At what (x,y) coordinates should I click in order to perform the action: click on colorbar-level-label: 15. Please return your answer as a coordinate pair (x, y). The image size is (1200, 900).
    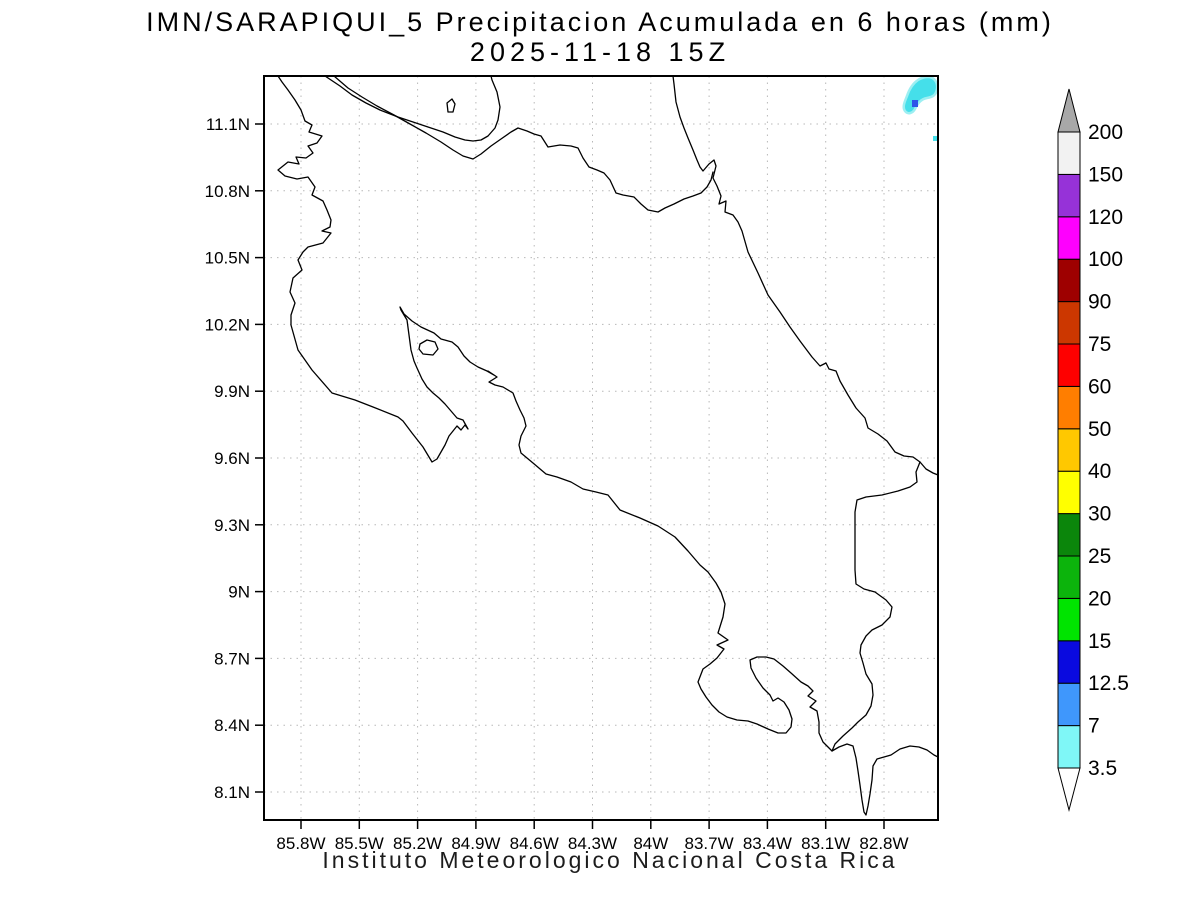
    Looking at the image, I should click on (1099, 641).